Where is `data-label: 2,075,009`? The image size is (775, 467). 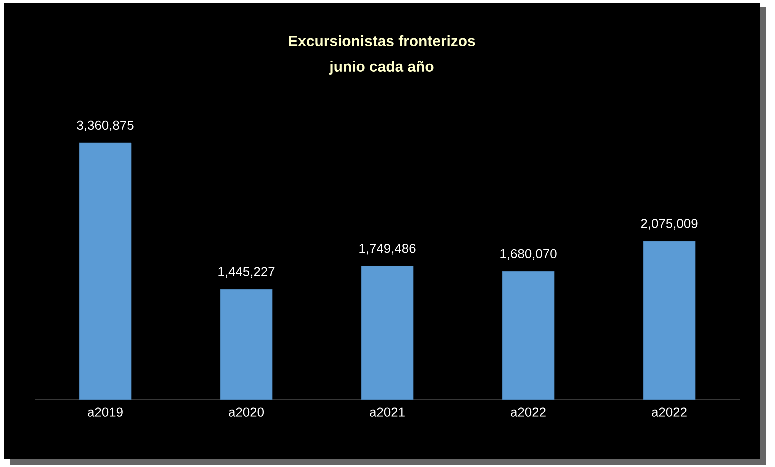 data-label: 2,075,009 is located at coordinates (669, 224).